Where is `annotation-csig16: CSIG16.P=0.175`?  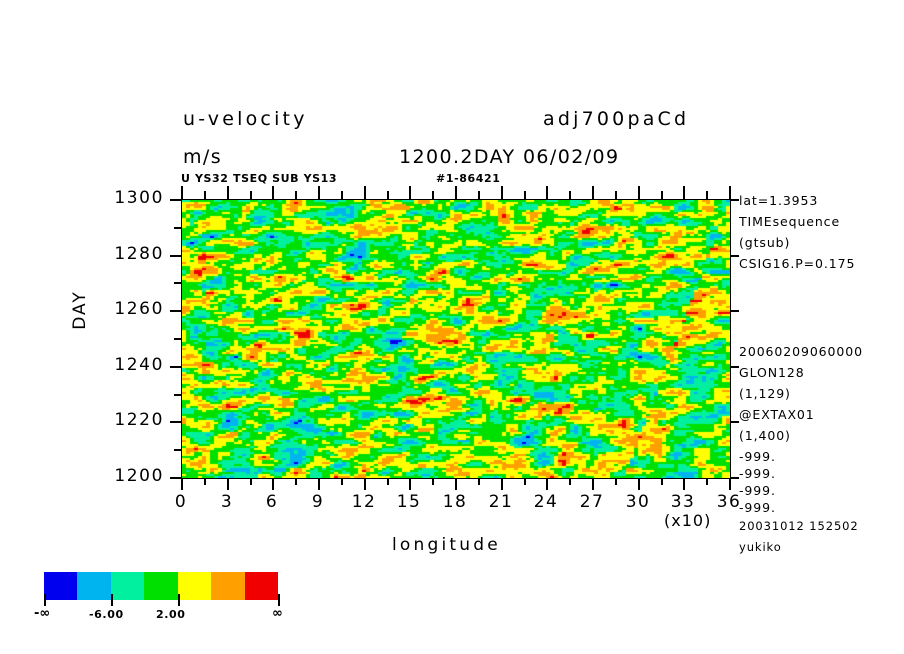
annotation-csig16: CSIG16.P=0.175 is located at coordinates (797, 263).